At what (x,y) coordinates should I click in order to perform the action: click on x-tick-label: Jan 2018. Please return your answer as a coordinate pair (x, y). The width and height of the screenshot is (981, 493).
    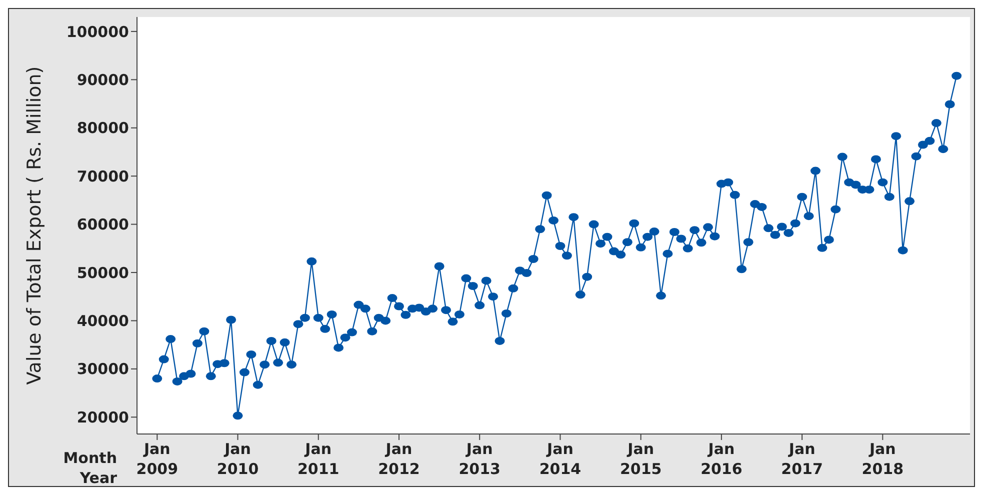
    Looking at the image, I should click on (883, 459).